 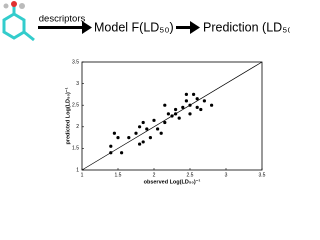 I want to click on y-tick-label: 2.5, so click(x=75, y=106).